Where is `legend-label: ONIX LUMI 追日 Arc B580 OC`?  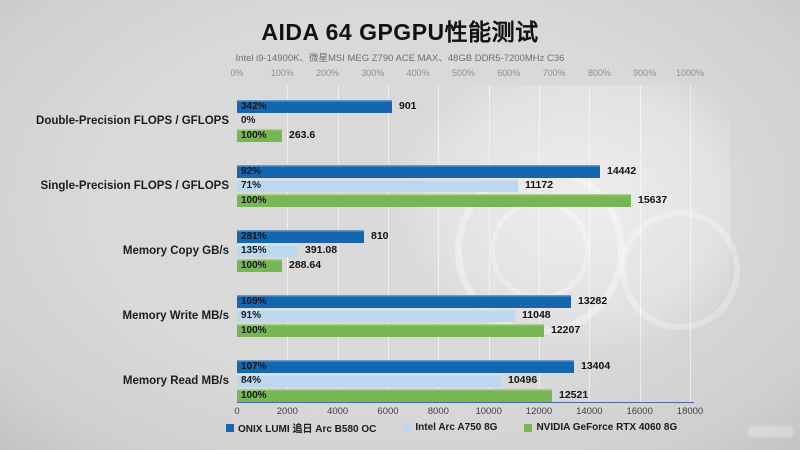 legend-label: ONIX LUMI 追日 Arc B580 OC is located at coordinates (307, 429).